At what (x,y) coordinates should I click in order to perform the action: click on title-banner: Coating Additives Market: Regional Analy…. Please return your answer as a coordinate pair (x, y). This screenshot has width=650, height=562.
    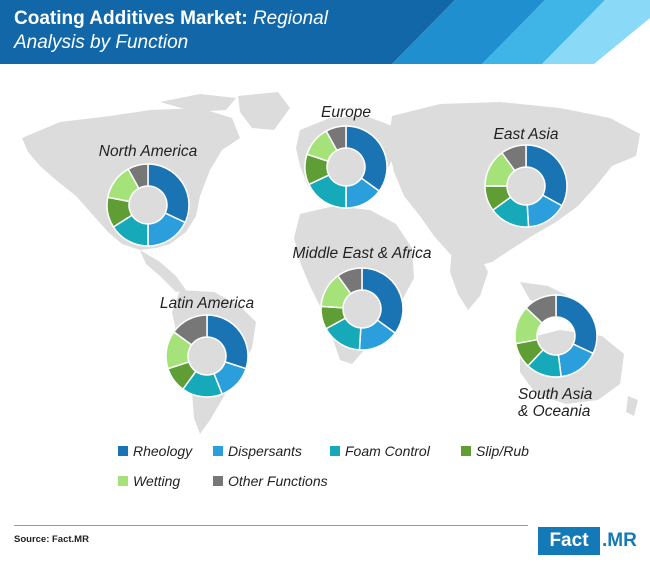
    Looking at the image, I should click on (325, 32).